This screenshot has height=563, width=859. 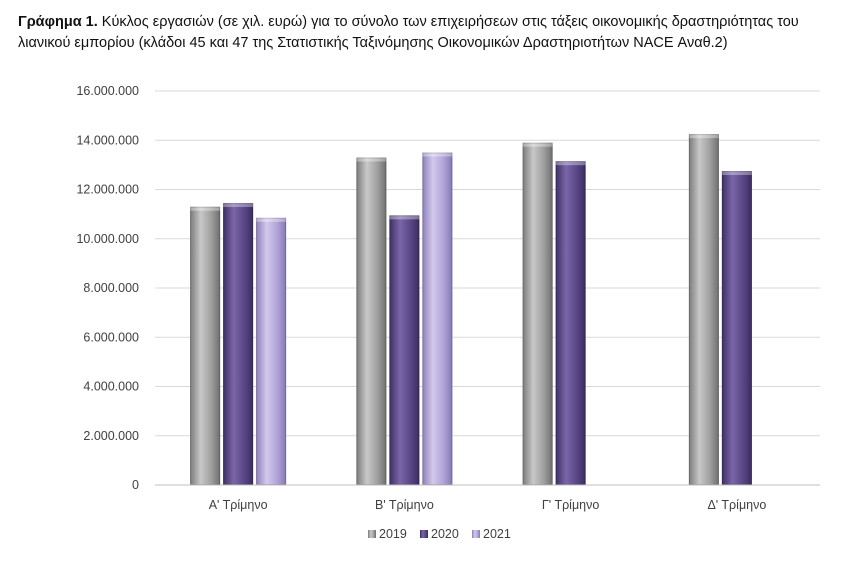 What do you see at coordinates (445, 534) in the screenshot?
I see `legend-label: 2020` at bounding box center [445, 534].